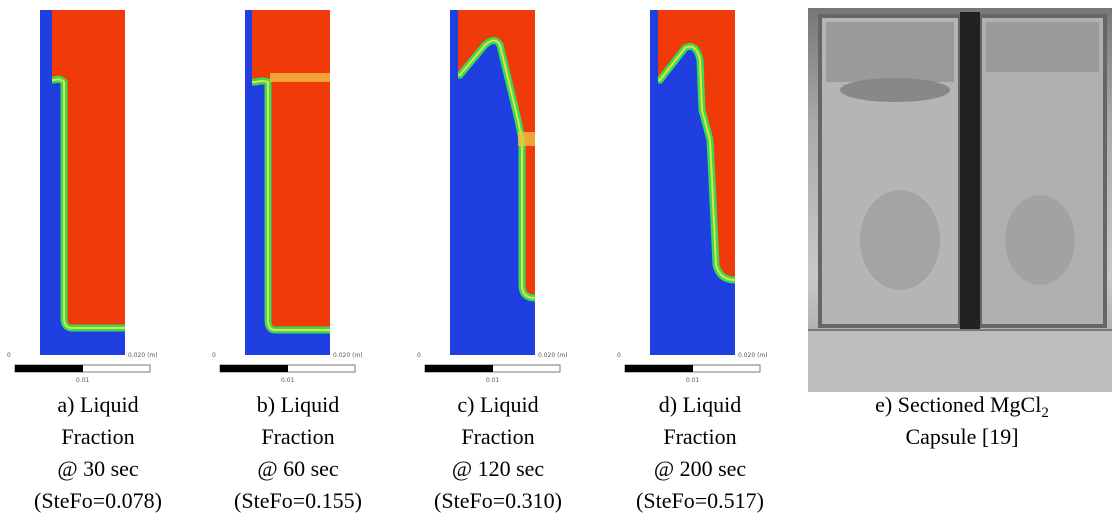 The image size is (1120, 529). I want to click on caption-text: e) Sectioned MgCl, so click(958, 404).